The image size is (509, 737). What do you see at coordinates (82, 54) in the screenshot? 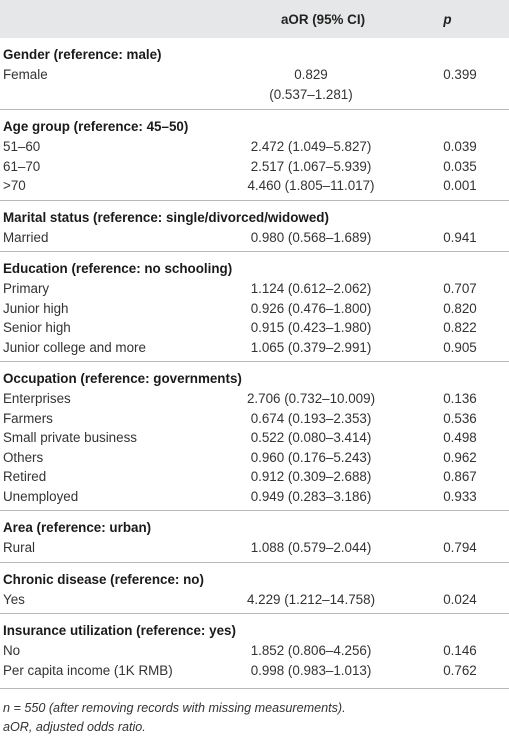
I see `section-title: Gender (reference: male)` at bounding box center [82, 54].